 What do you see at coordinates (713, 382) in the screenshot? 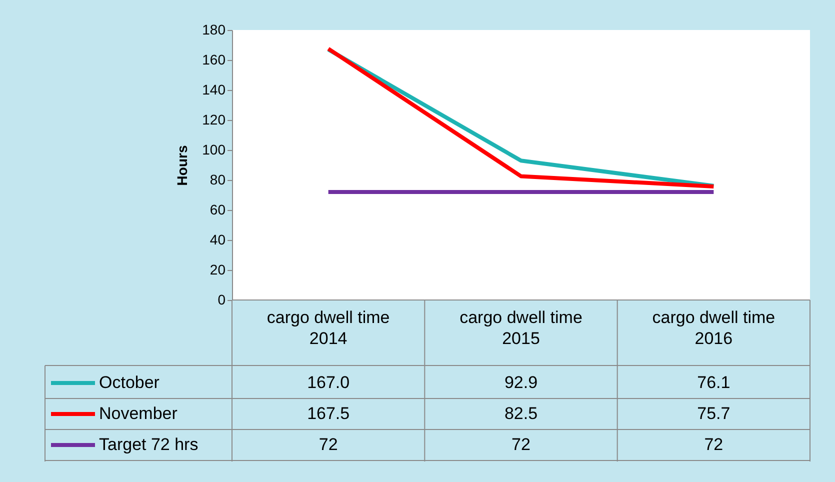
I see `data-label: 76.1` at bounding box center [713, 382].